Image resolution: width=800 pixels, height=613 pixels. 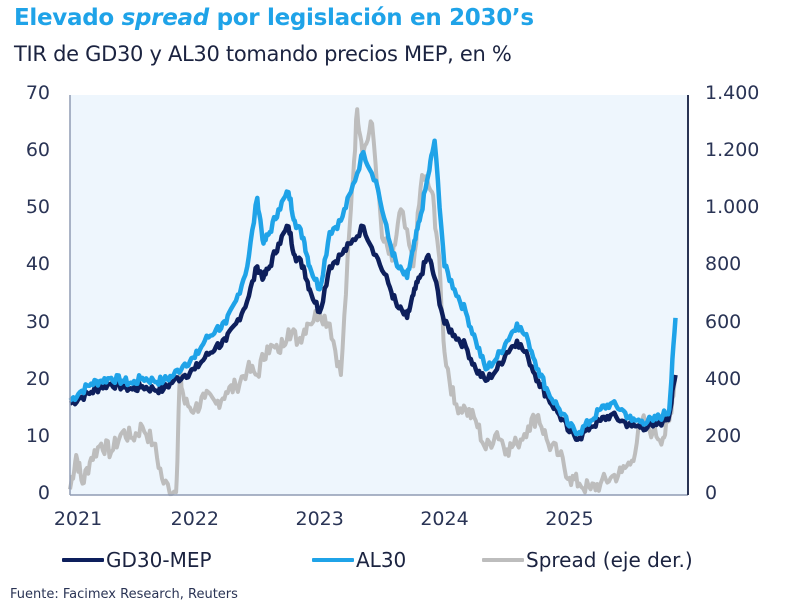 I want to click on left-tick-label: 20, so click(x=37, y=378).